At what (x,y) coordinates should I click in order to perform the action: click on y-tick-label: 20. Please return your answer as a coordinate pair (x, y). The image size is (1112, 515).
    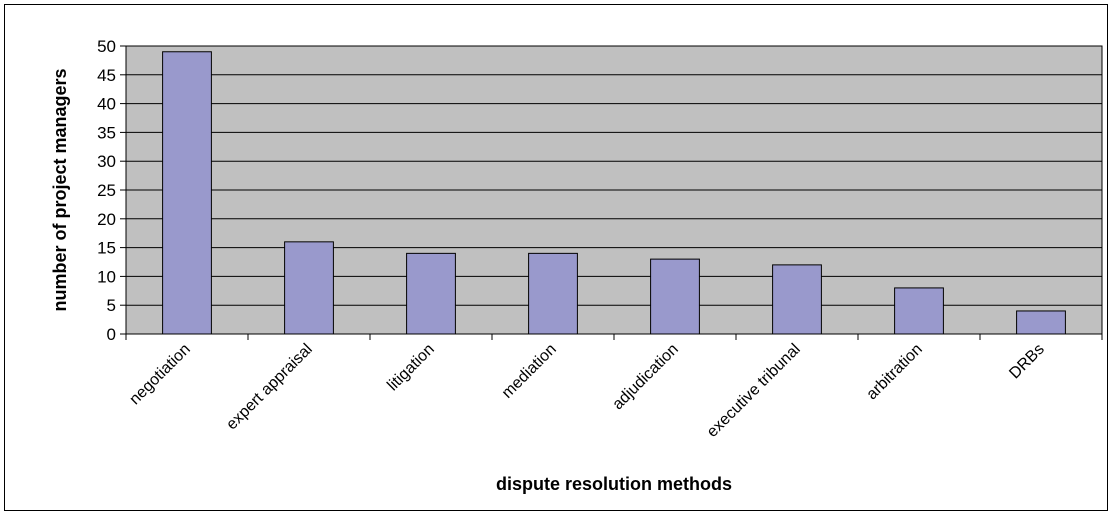
    Looking at the image, I should click on (106, 219).